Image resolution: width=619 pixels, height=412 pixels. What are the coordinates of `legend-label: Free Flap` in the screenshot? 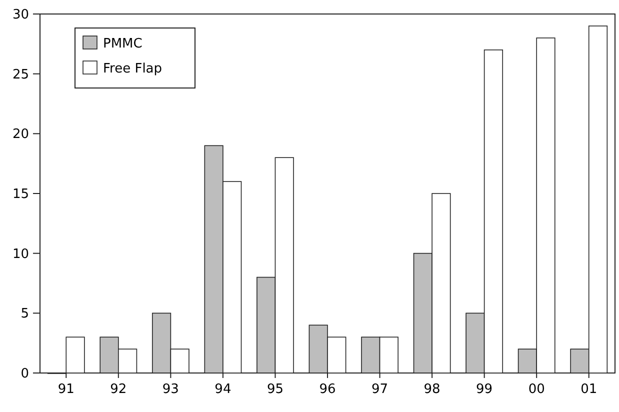 It's located at (132, 69).